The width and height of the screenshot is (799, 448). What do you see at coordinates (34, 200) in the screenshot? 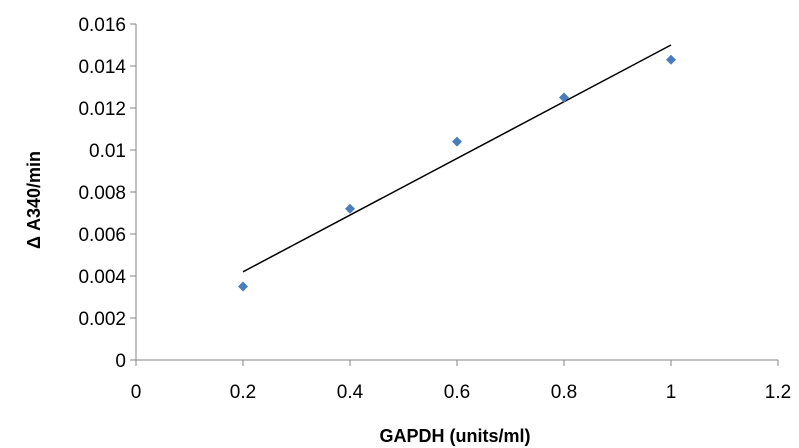
I see `y-axis-title: Δ A340/min` at bounding box center [34, 200].